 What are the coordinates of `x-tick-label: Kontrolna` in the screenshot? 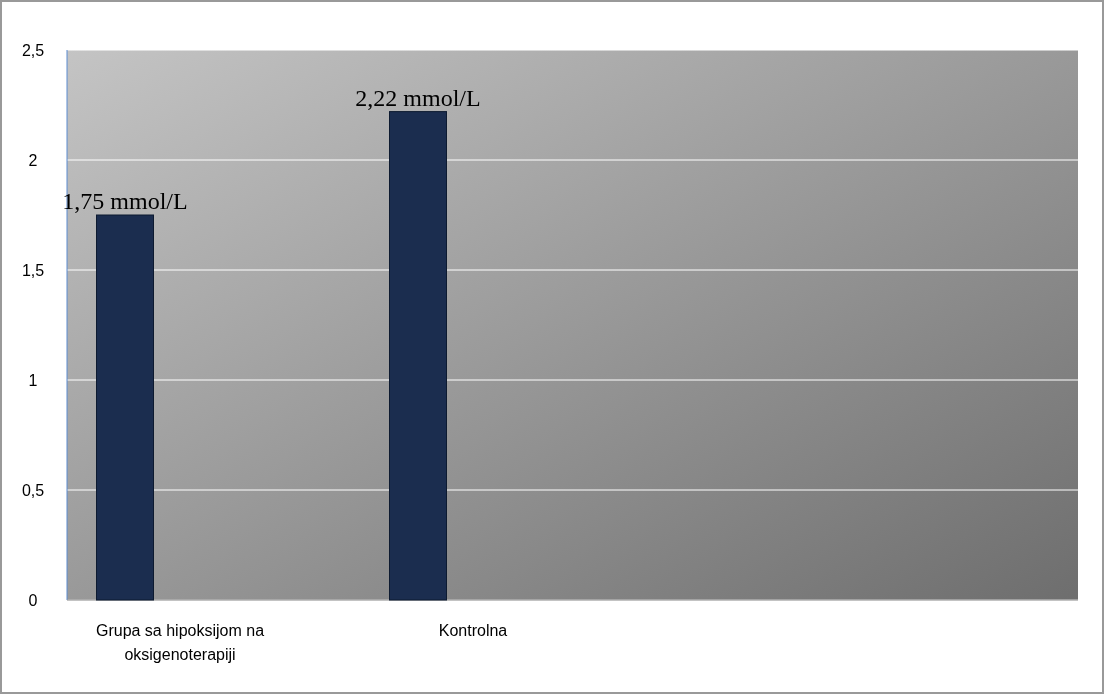 It's located at (473, 630).